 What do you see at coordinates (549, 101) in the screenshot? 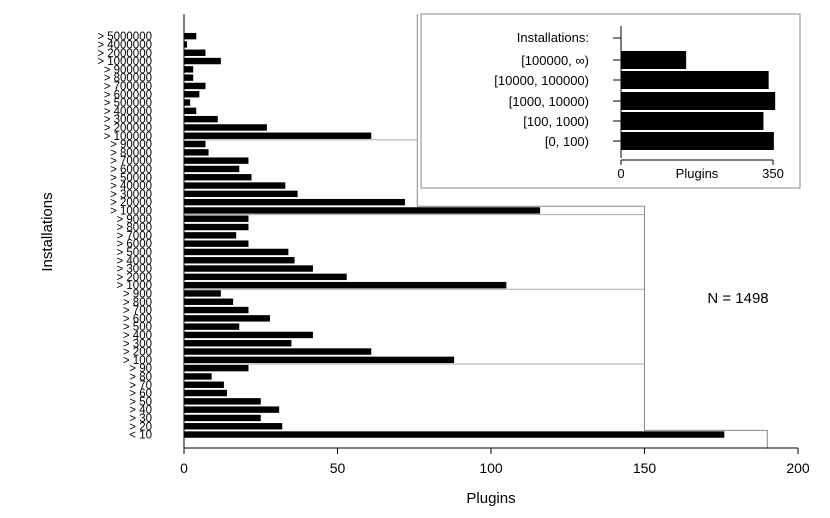
I see `inset-y-tick-label: [1000, 10000)` at bounding box center [549, 101].